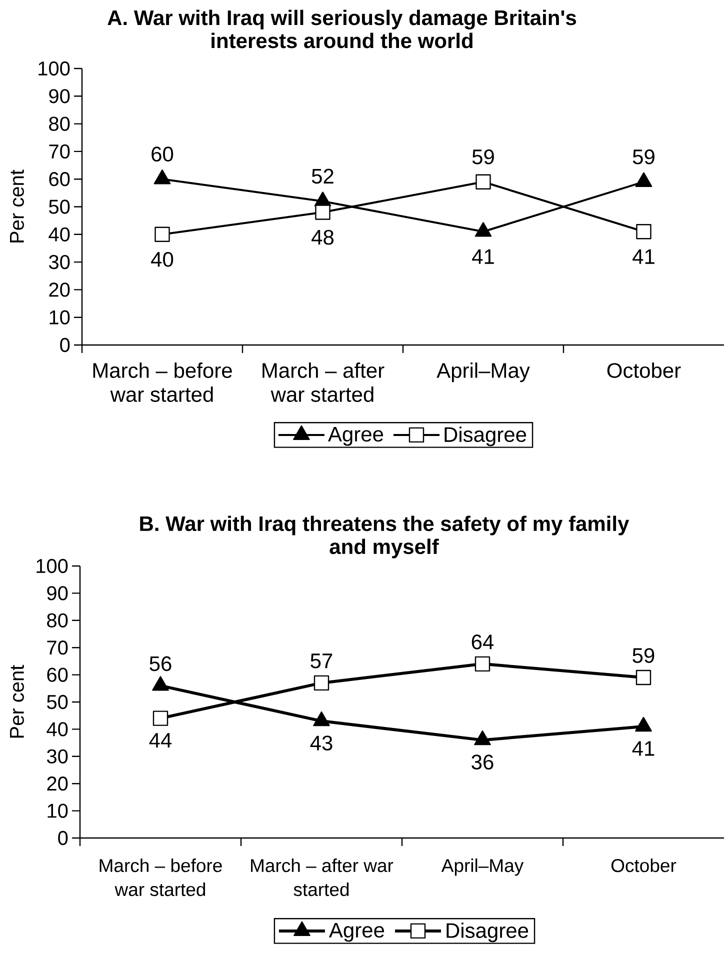 Image resolution: width=725 pixels, height=953 pixels. Describe the element at coordinates (160, 740) in the screenshot. I see `data-label: 44` at that location.